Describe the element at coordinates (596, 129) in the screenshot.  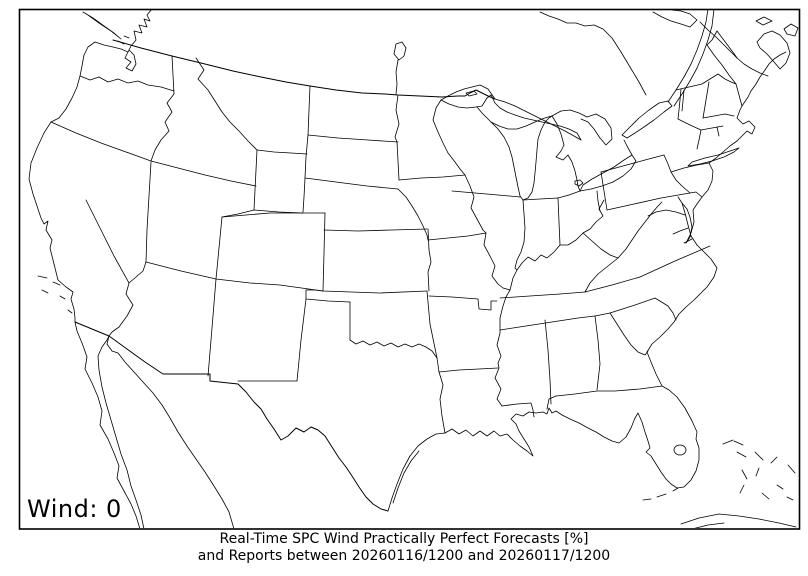
I see `georgian-bay` at that location.